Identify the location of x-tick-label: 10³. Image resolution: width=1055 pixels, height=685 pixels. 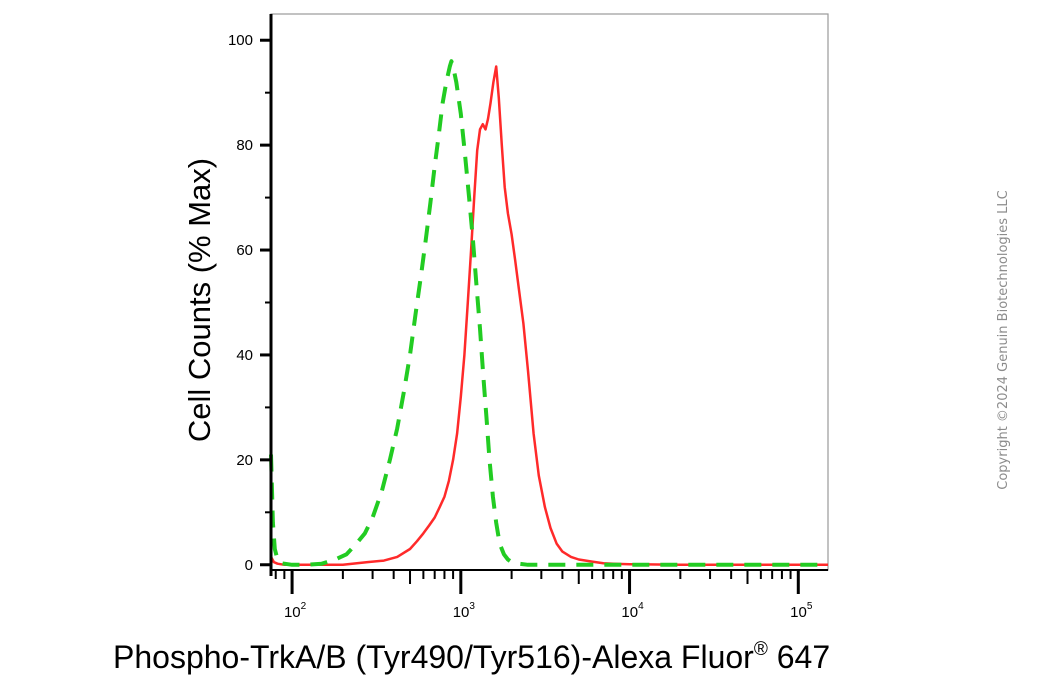
(464, 611).